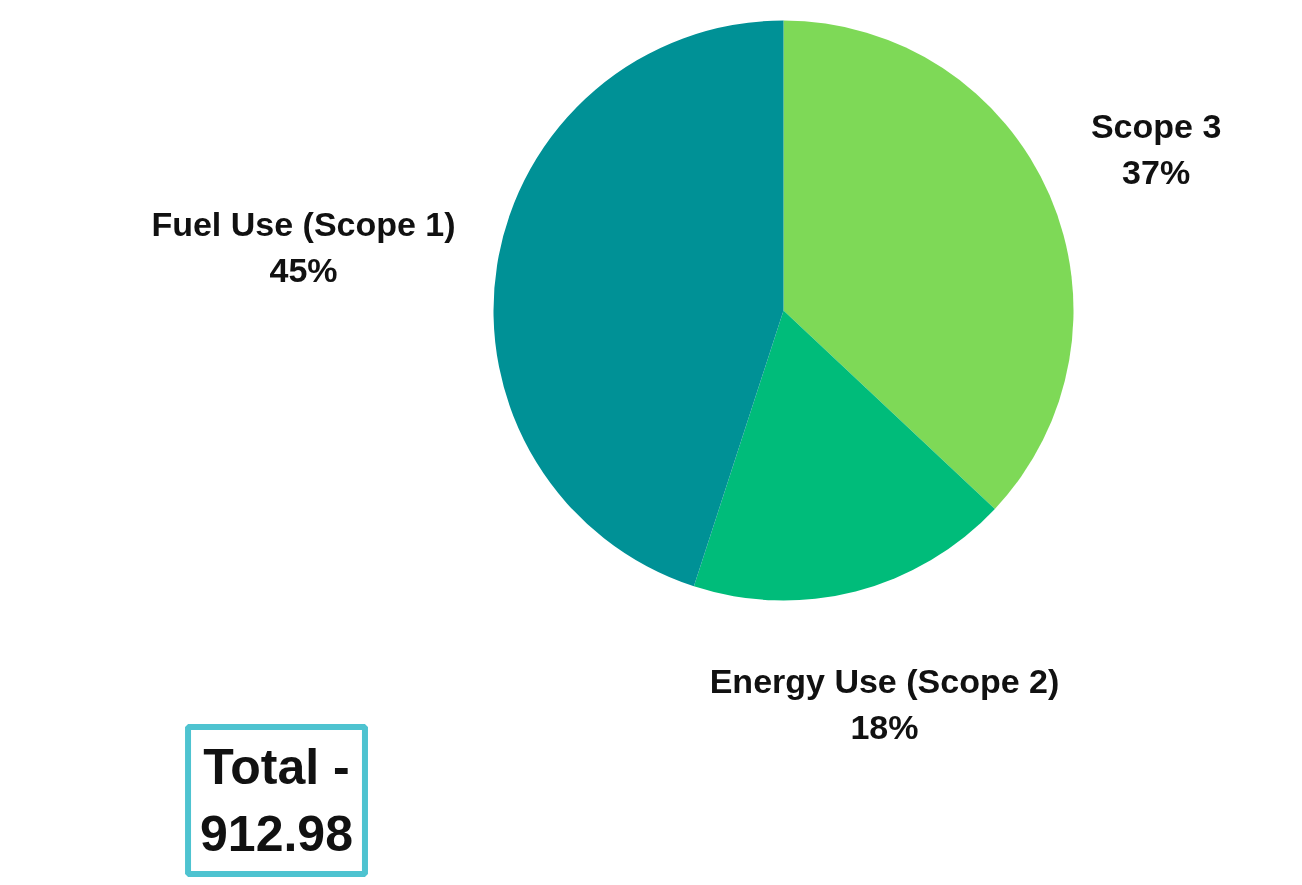 The width and height of the screenshot is (1302, 885). What do you see at coordinates (884, 726) in the screenshot?
I see `data-label: 18%` at bounding box center [884, 726].